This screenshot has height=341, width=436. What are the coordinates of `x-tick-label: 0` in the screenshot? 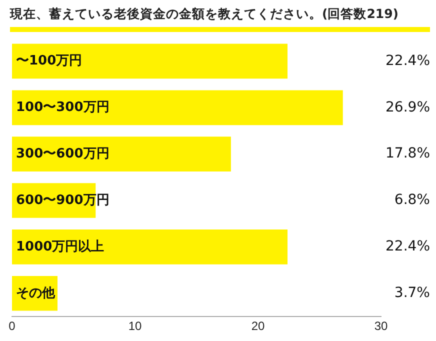 It's located at (12, 326).